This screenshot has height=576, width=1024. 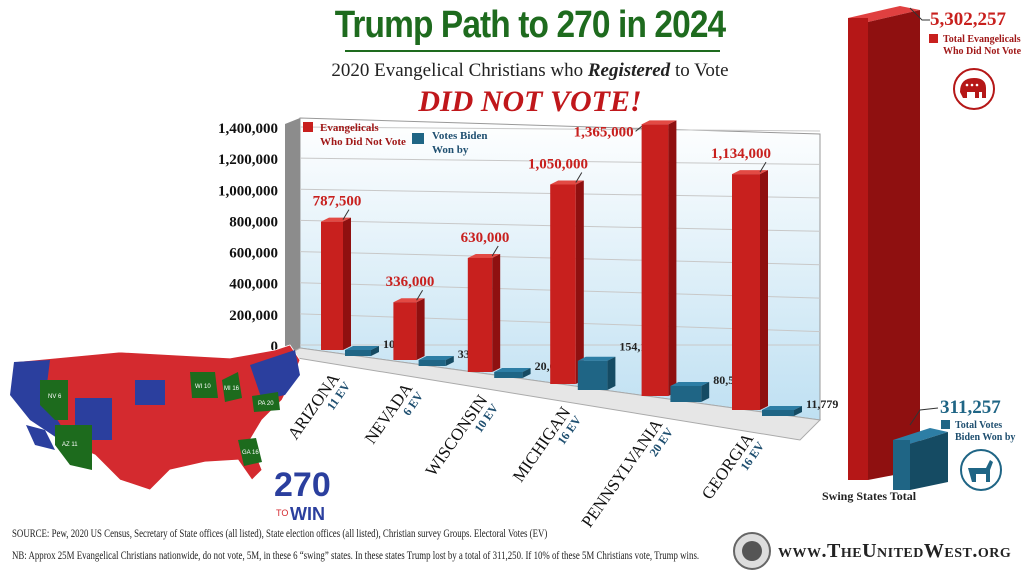 I want to click on swing-states-total-label: Swing States Total, so click(x=869, y=496).